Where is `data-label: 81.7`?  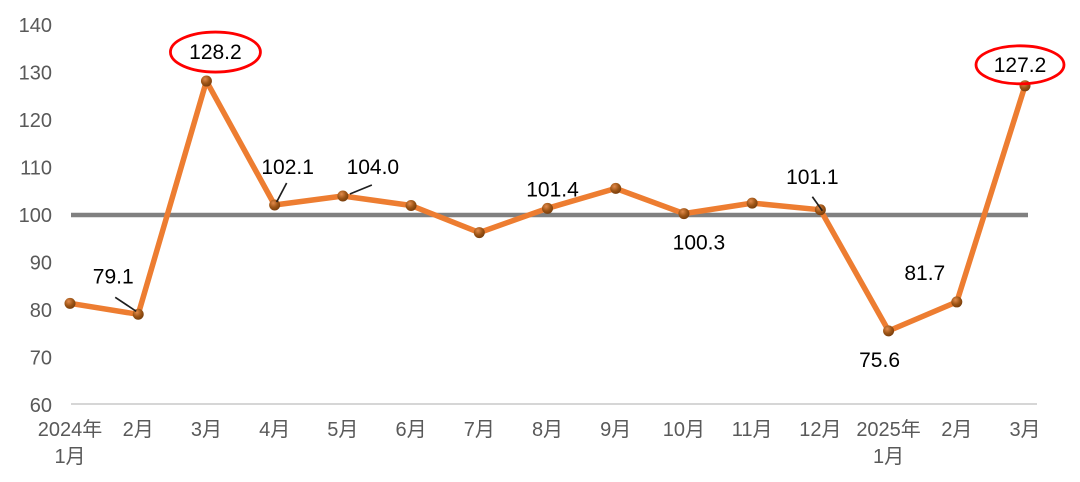
data-label: 81.7 is located at coordinates (924, 273).